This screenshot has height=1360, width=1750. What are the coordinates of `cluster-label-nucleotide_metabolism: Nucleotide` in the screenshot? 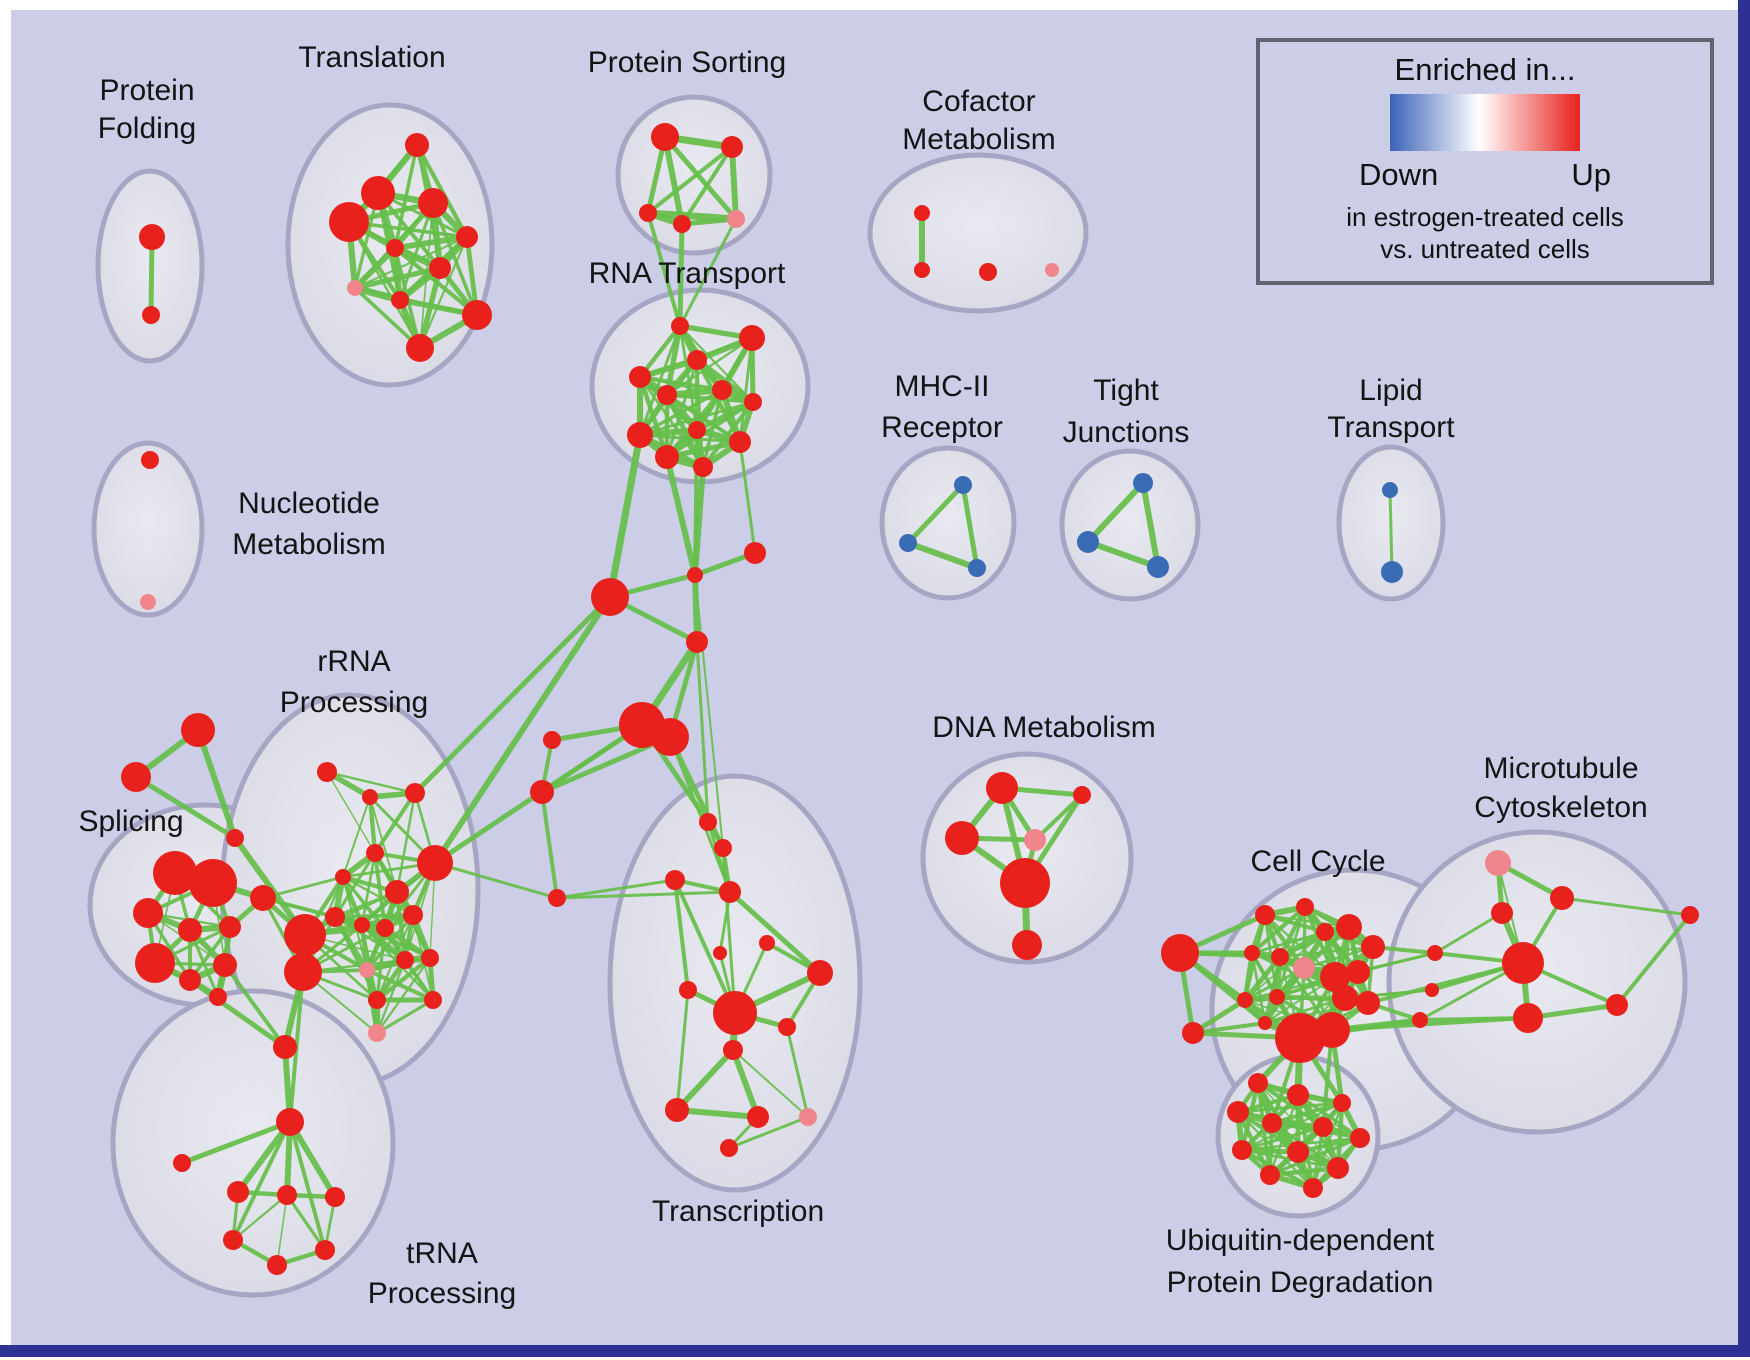 It's located at (309, 503).